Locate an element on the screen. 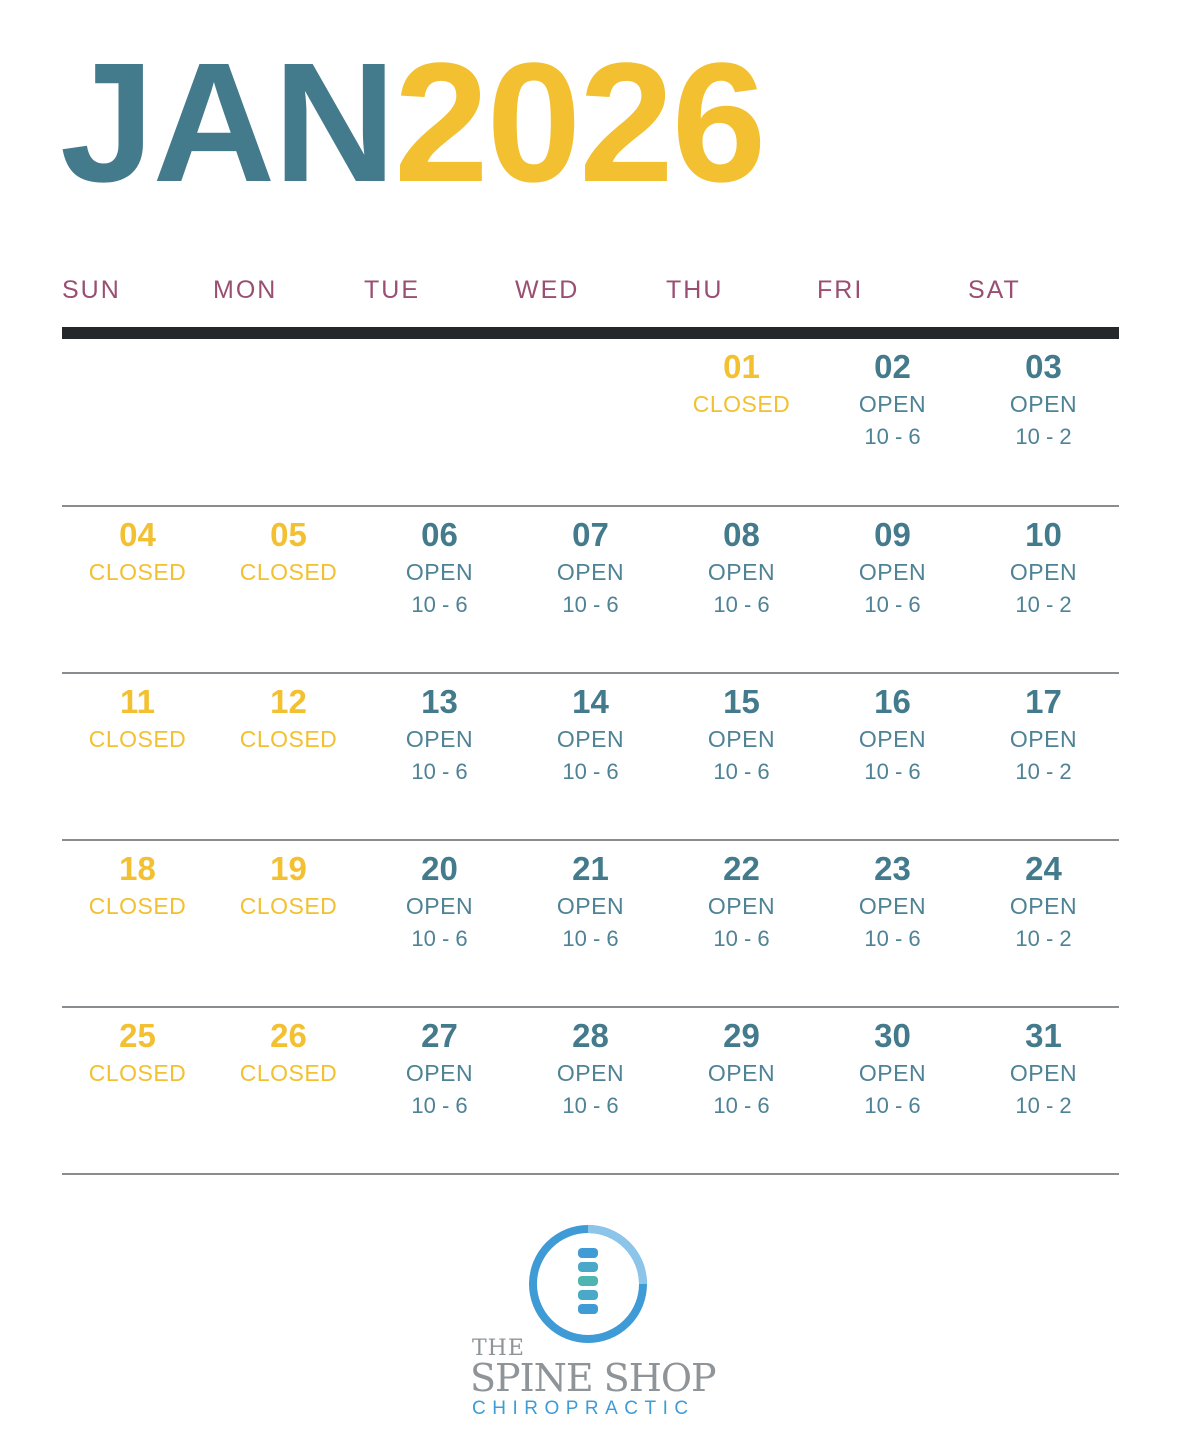 The image size is (1184, 1448). day-number: 15 is located at coordinates (741, 701).